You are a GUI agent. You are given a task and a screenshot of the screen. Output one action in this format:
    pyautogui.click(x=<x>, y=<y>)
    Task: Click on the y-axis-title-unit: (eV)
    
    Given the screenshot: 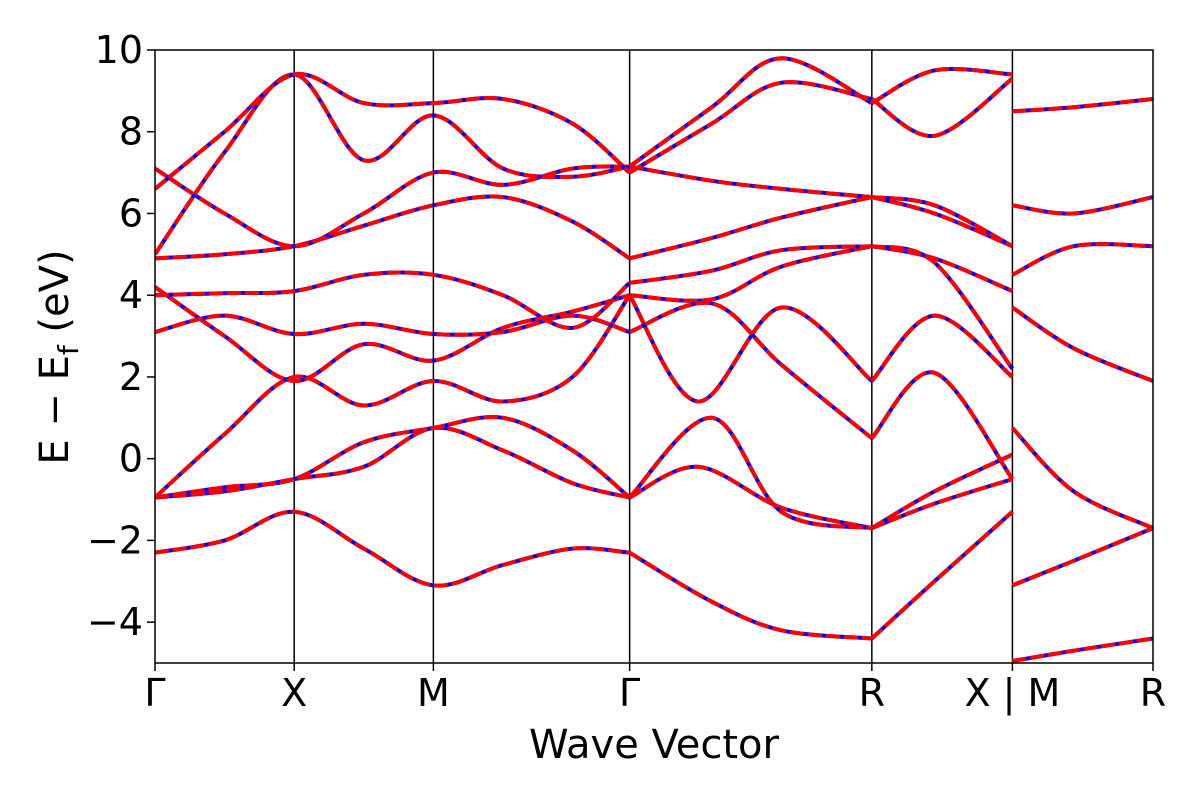 What is the action you would take?
    pyautogui.click(x=55, y=297)
    